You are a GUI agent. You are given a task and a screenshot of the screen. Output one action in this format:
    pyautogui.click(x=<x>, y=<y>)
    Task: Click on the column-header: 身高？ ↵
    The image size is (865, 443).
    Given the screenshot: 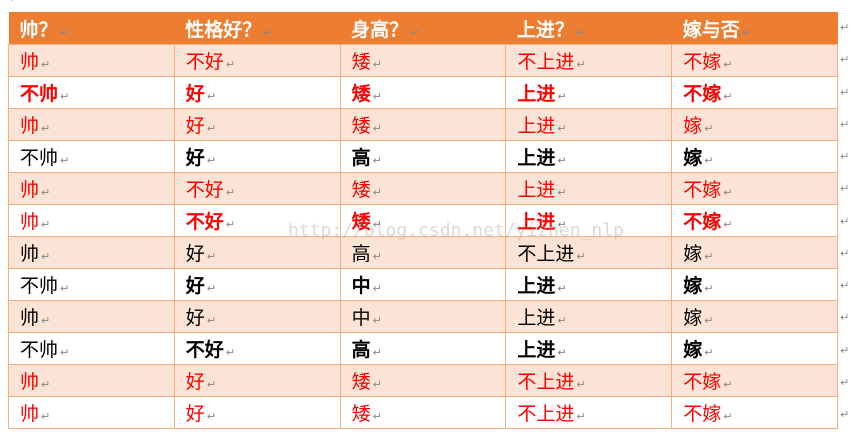 What is the action you would take?
    pyautogui.click(x=423, y=28)
    